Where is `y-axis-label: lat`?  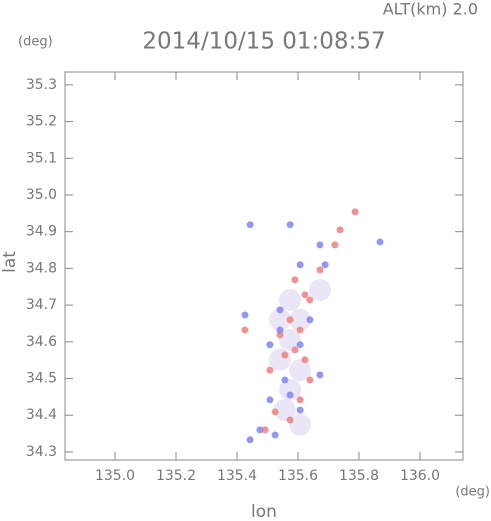
y-axis-label: lat is located at coordinates (10, 262).